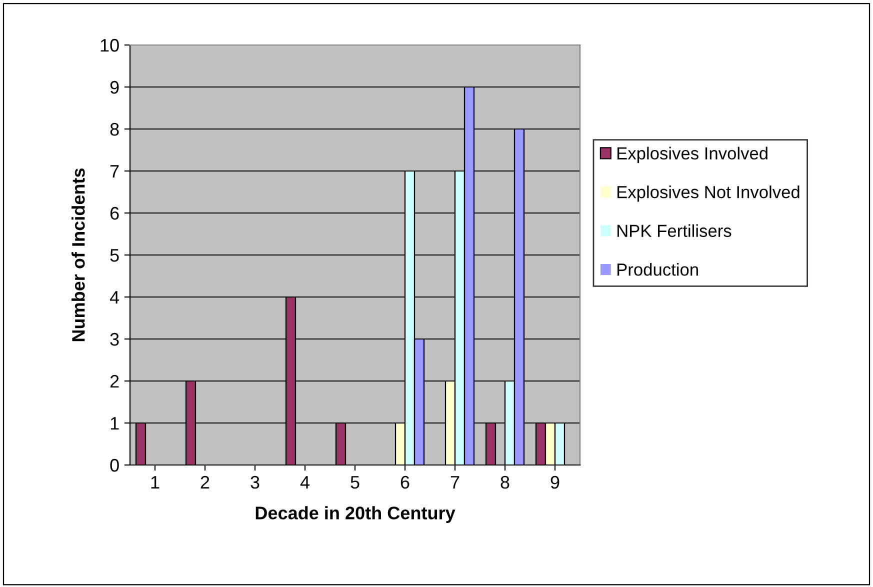 This screenshot has width=873, height=587. Describe the element at coordinates (255, 482) in the screenshot. I see `x-tick-label: 3` at that location.